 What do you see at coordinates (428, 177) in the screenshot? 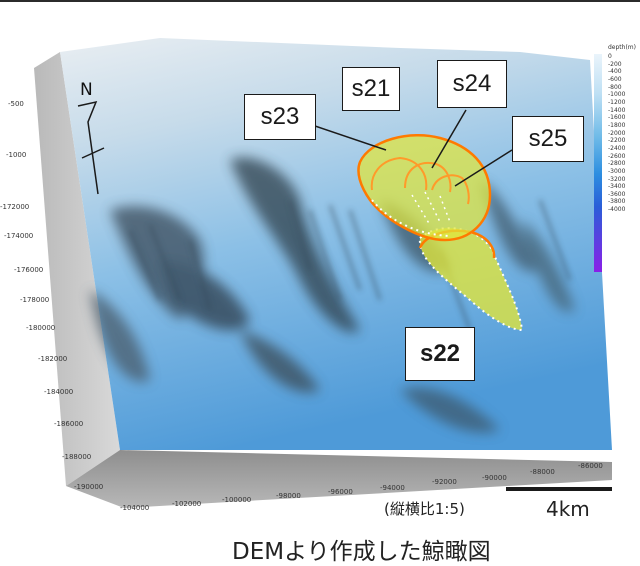
I see `landslide-s24` at bounding box center [428, 177].